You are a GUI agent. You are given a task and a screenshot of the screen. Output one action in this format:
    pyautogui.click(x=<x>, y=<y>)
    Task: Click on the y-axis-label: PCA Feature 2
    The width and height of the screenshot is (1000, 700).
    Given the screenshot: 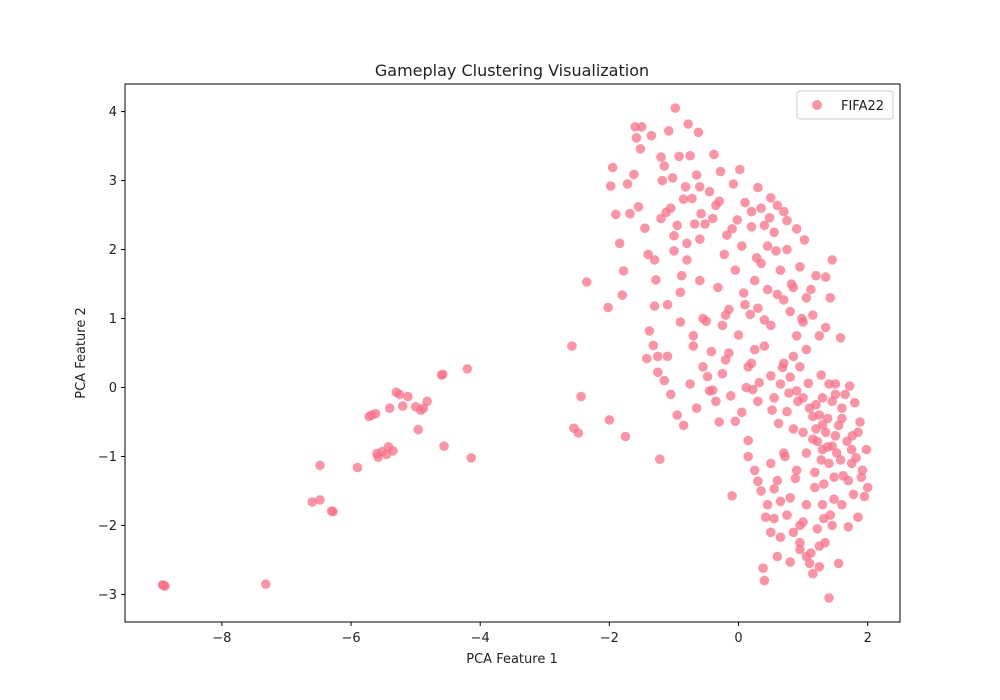 What is the action you would take?
    pyautogui.click(x=81, y=352)
    